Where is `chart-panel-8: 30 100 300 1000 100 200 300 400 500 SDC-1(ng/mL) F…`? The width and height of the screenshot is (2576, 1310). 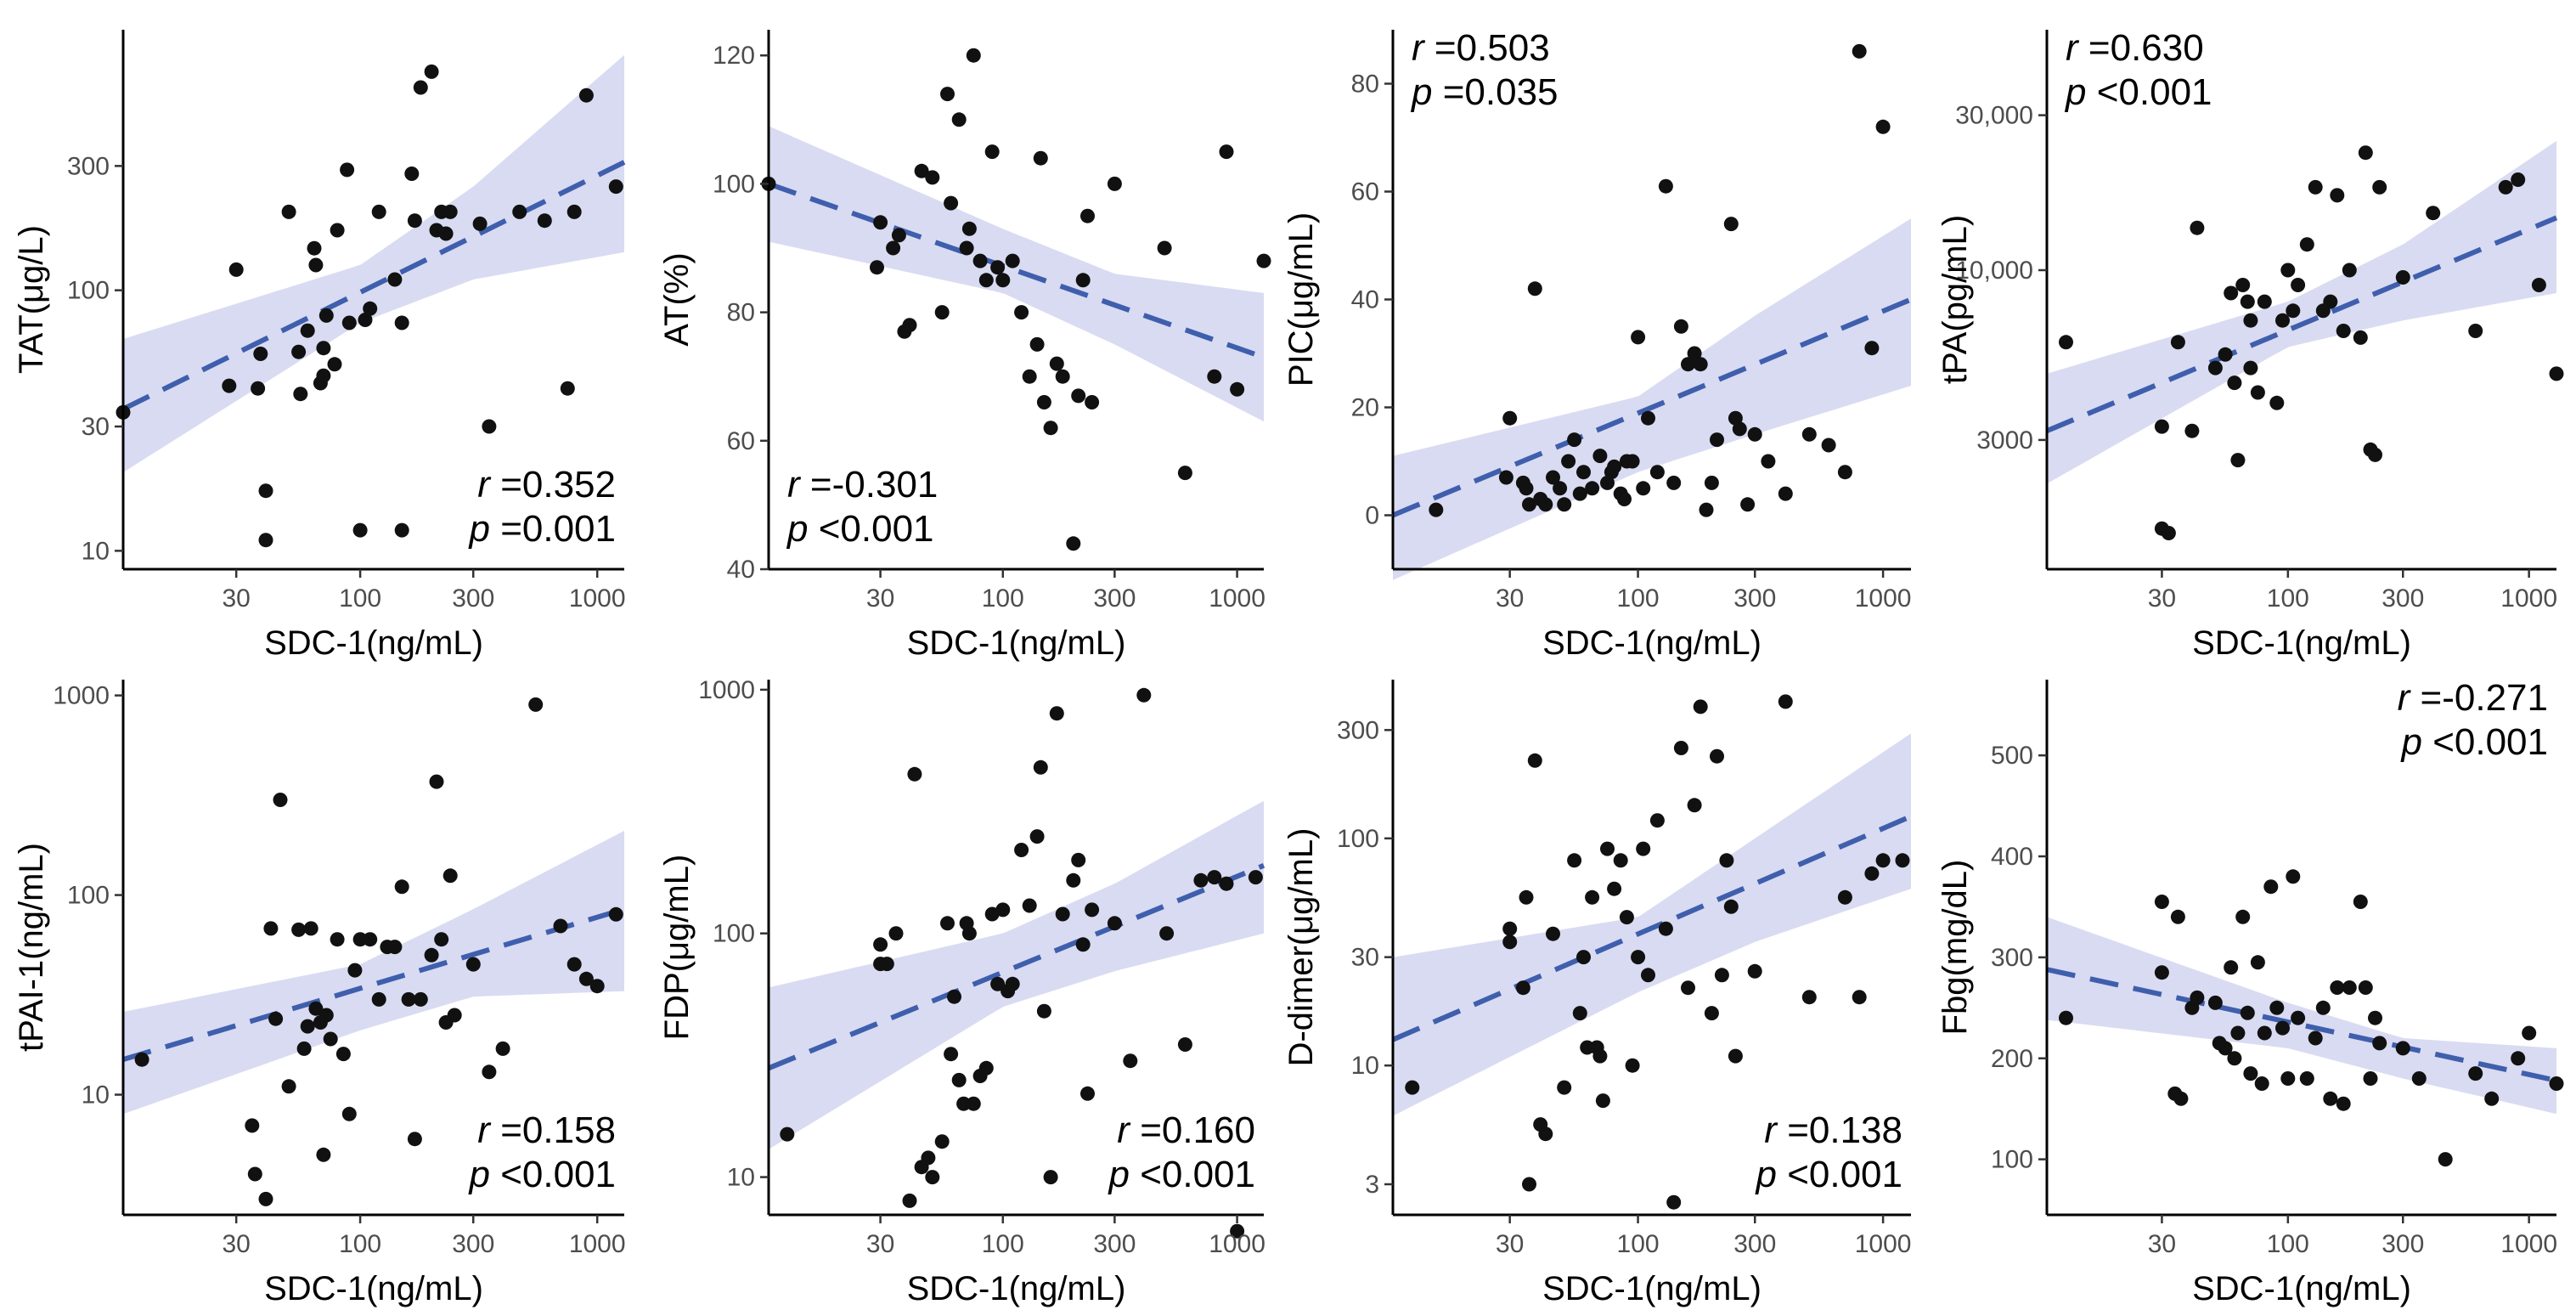 chart-panel-8: 30 100 300 1000 100 200 300 400 500 SDC-1(ng/mL) F… is located at coordinates (2250, 992).